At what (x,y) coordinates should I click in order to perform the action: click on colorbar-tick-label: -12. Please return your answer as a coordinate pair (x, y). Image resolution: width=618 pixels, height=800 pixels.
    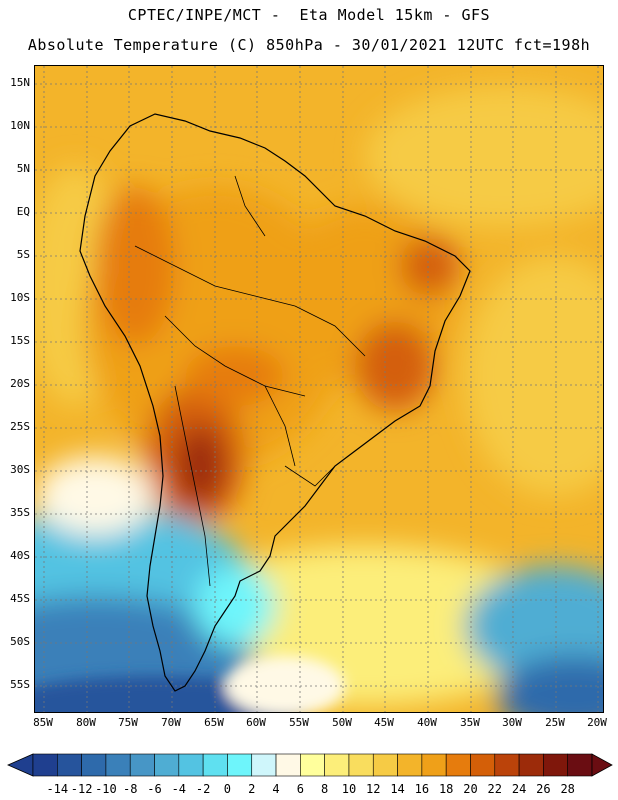
    Looking at the image, I should click on (81, 789).